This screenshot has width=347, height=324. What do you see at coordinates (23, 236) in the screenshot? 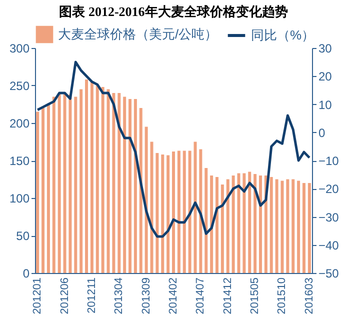
I see `y-tick-label: 50` at bounding box center [23, 236].